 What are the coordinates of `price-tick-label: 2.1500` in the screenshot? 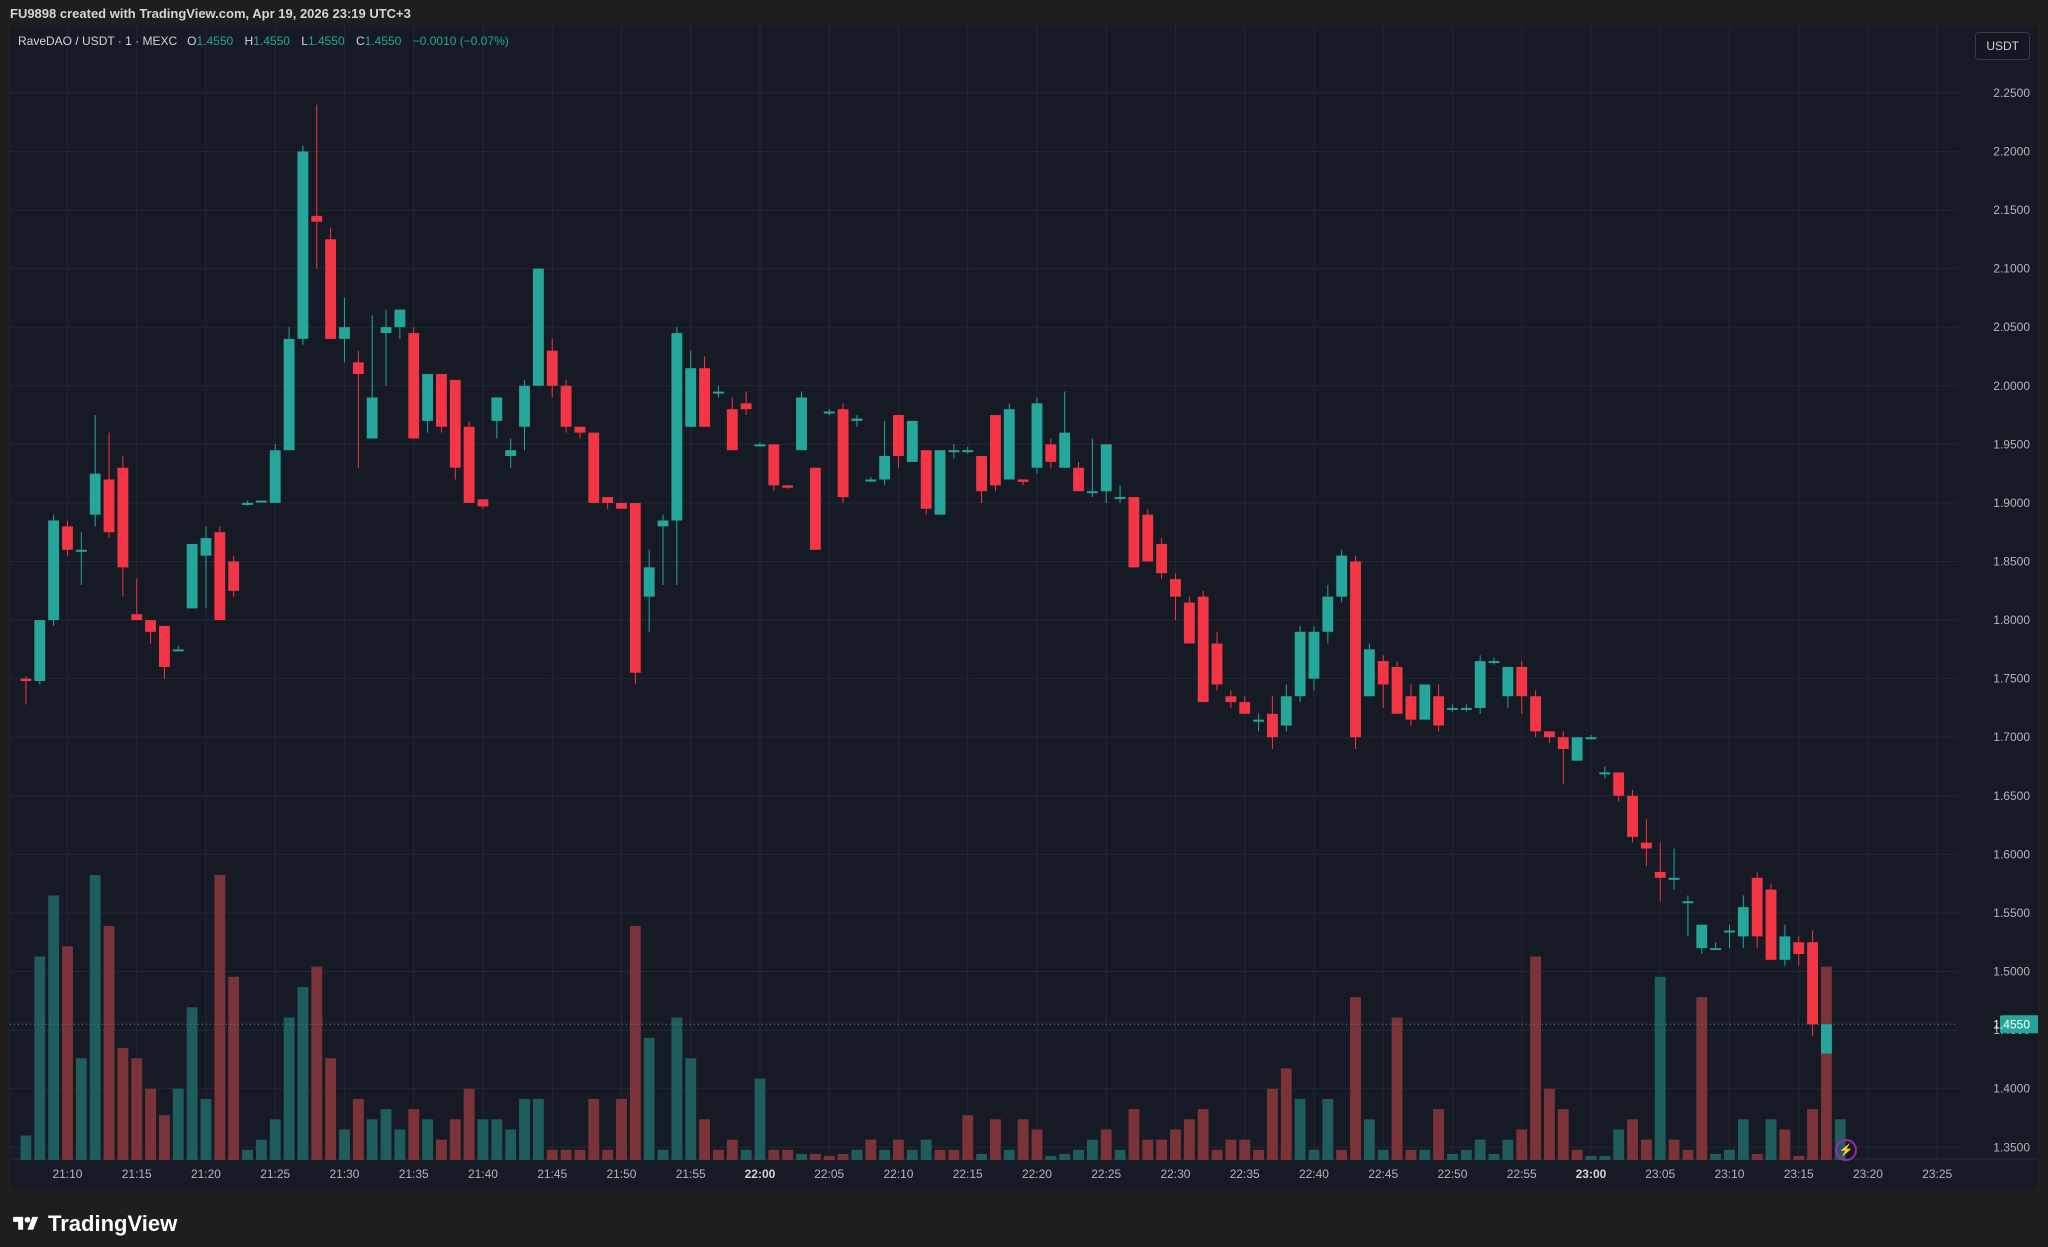 It's located at (2011, 210).